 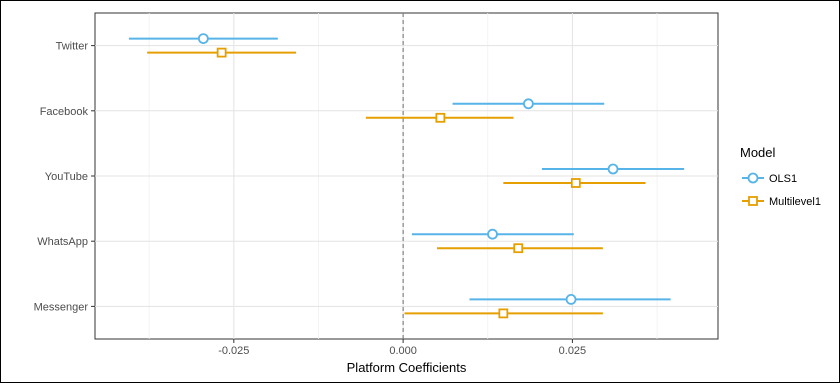 What do you see at coordinates (403, 351) in the screenshot?
I see `x-tick-label: 0.000` at bounding box center [403, 351].